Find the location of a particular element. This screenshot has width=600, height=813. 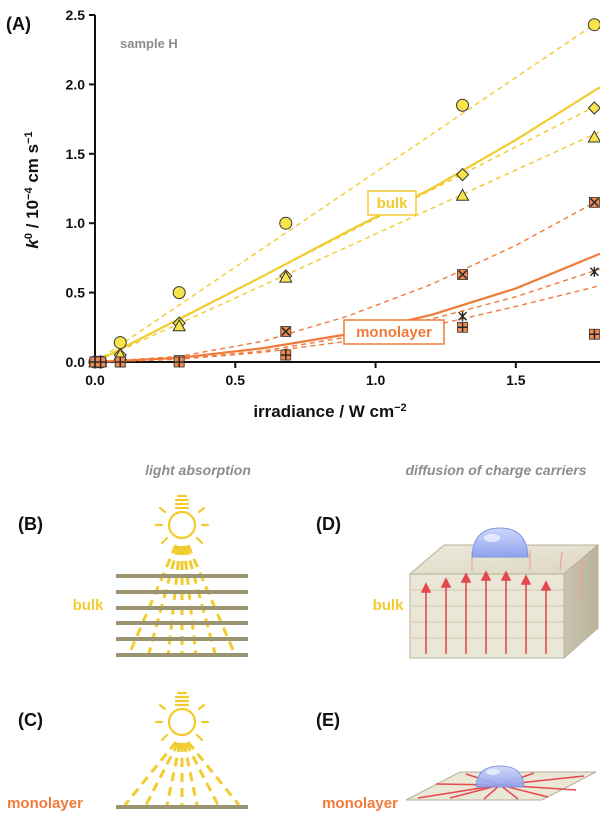

bulk-label-text: bulk is located at coordinates (392, 203).